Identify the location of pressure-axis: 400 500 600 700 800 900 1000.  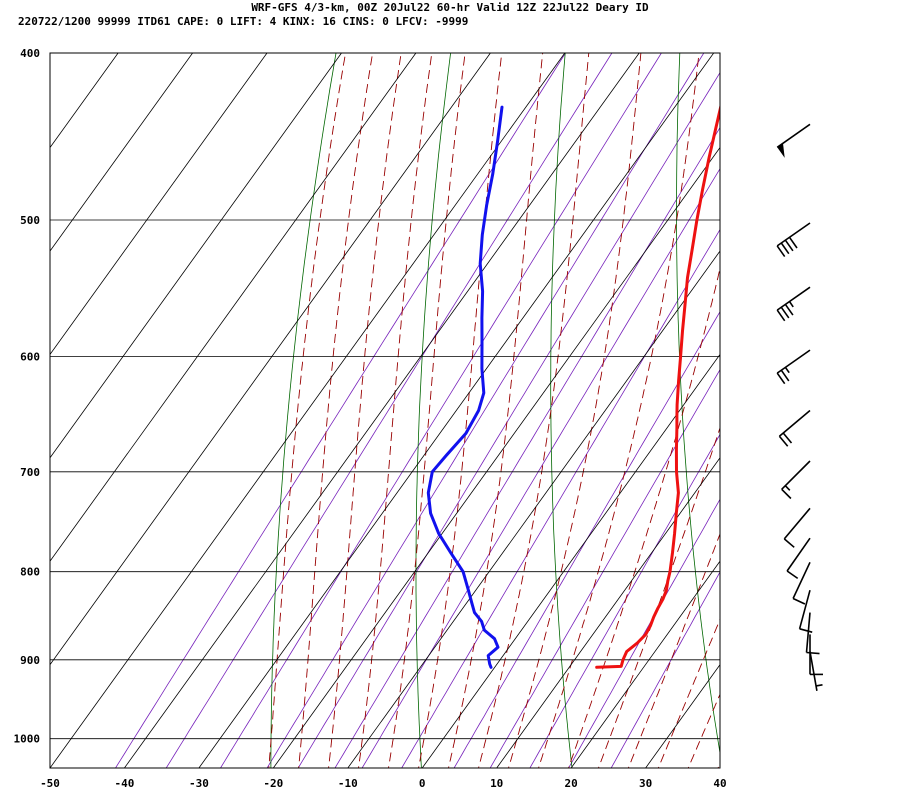
(27, 396).